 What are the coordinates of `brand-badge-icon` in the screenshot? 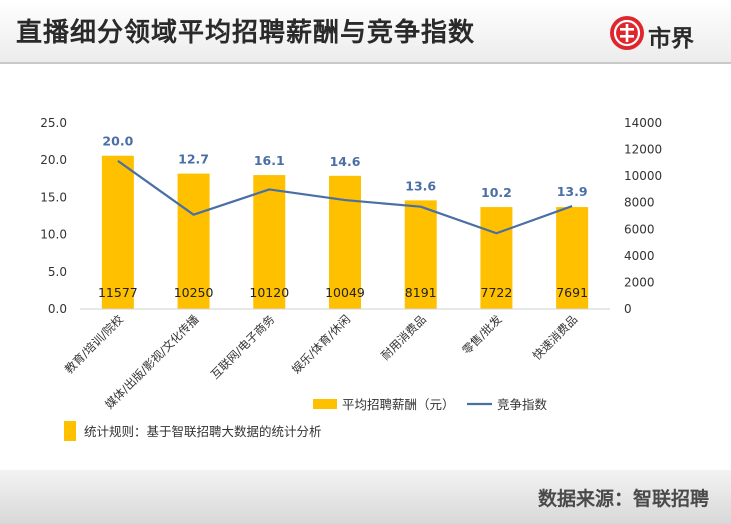 It's located at (627, 33).